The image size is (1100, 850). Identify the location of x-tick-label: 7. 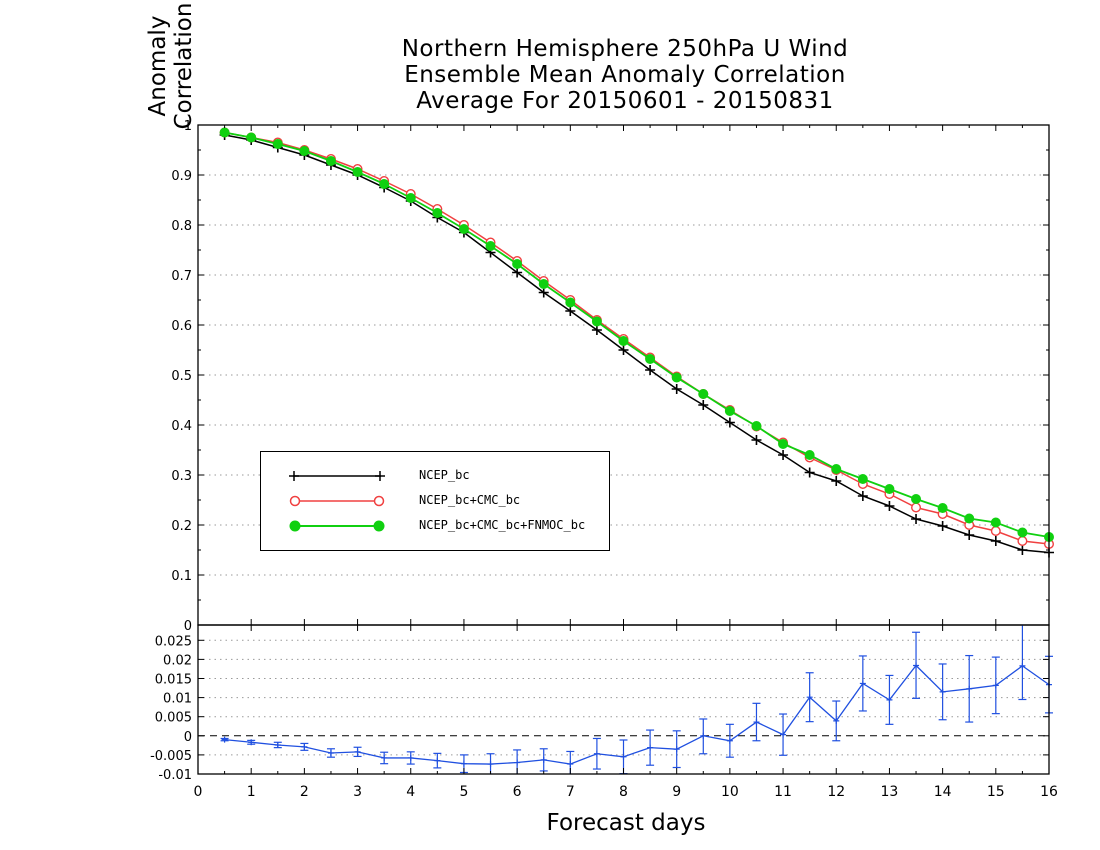
(570, 792).